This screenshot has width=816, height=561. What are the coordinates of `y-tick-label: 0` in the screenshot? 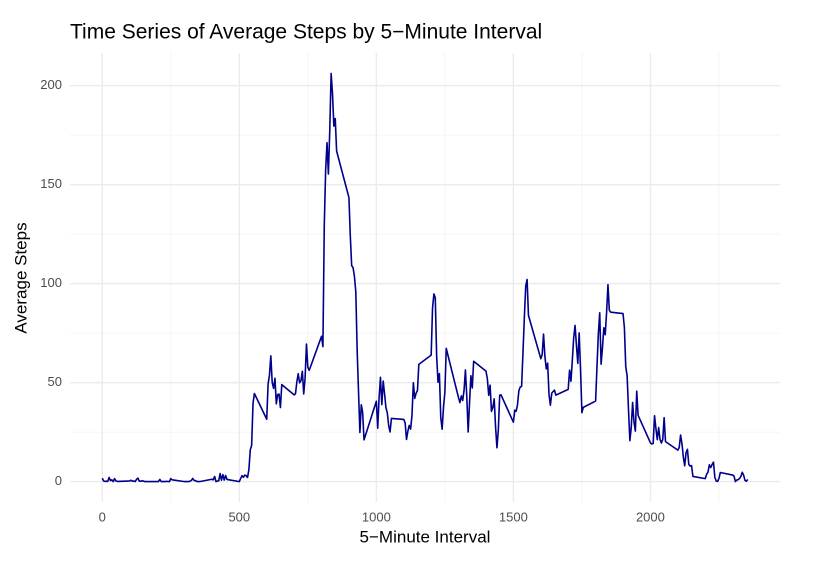 It's located at (58, 480).